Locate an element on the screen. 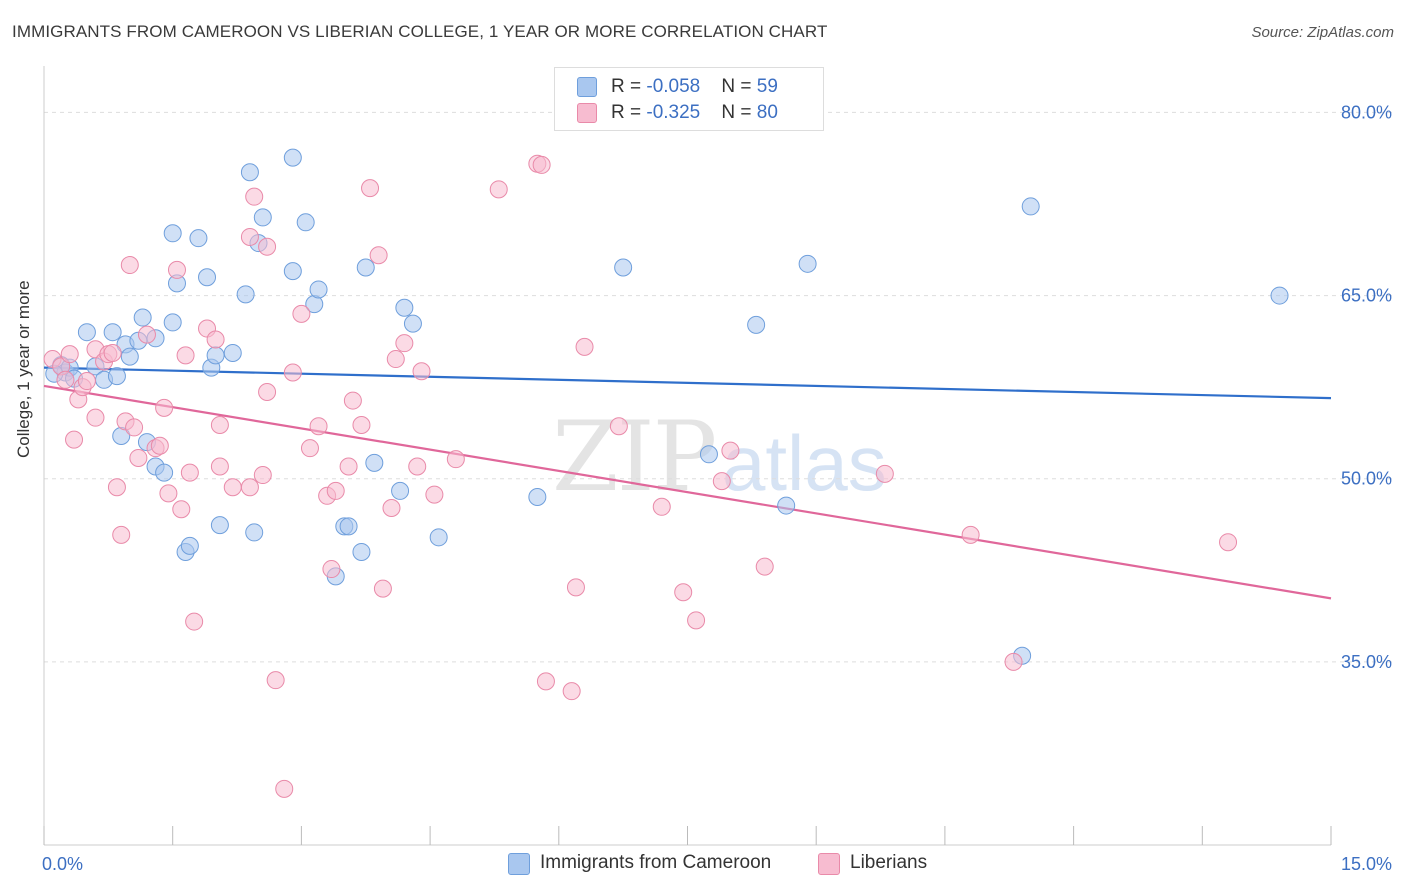 This screenshot has height=892, width=1406. y-tick-label: 65.0% is located at coordinates (1366, 296).